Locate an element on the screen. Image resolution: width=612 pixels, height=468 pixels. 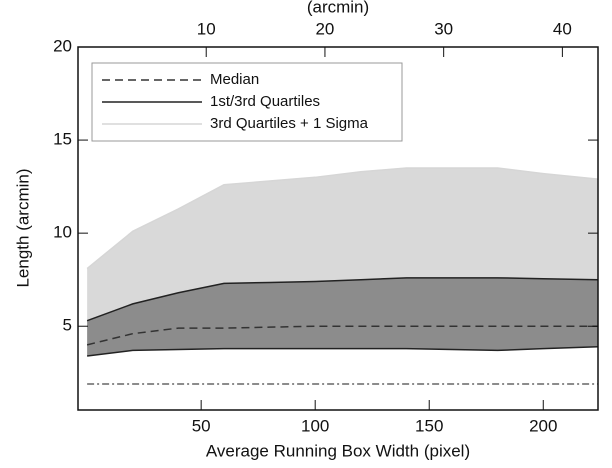
x-tick-label: 150 is located at coordinates (429, 425).